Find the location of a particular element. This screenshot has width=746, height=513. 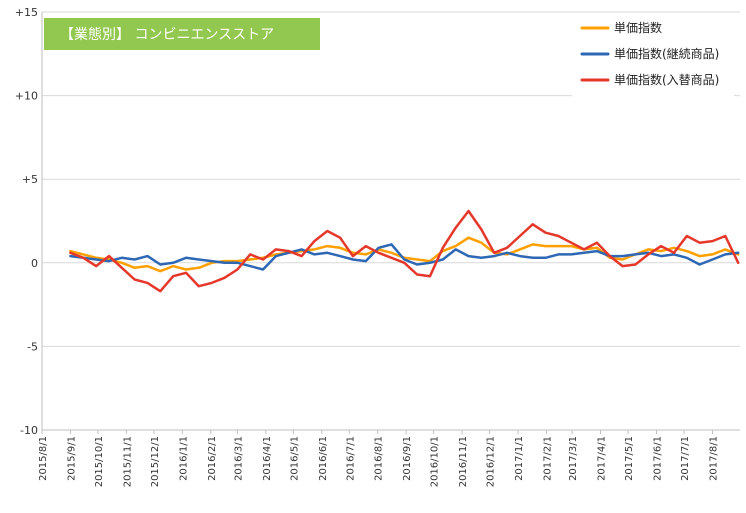

series-layer is located at coordinates (404, 251).